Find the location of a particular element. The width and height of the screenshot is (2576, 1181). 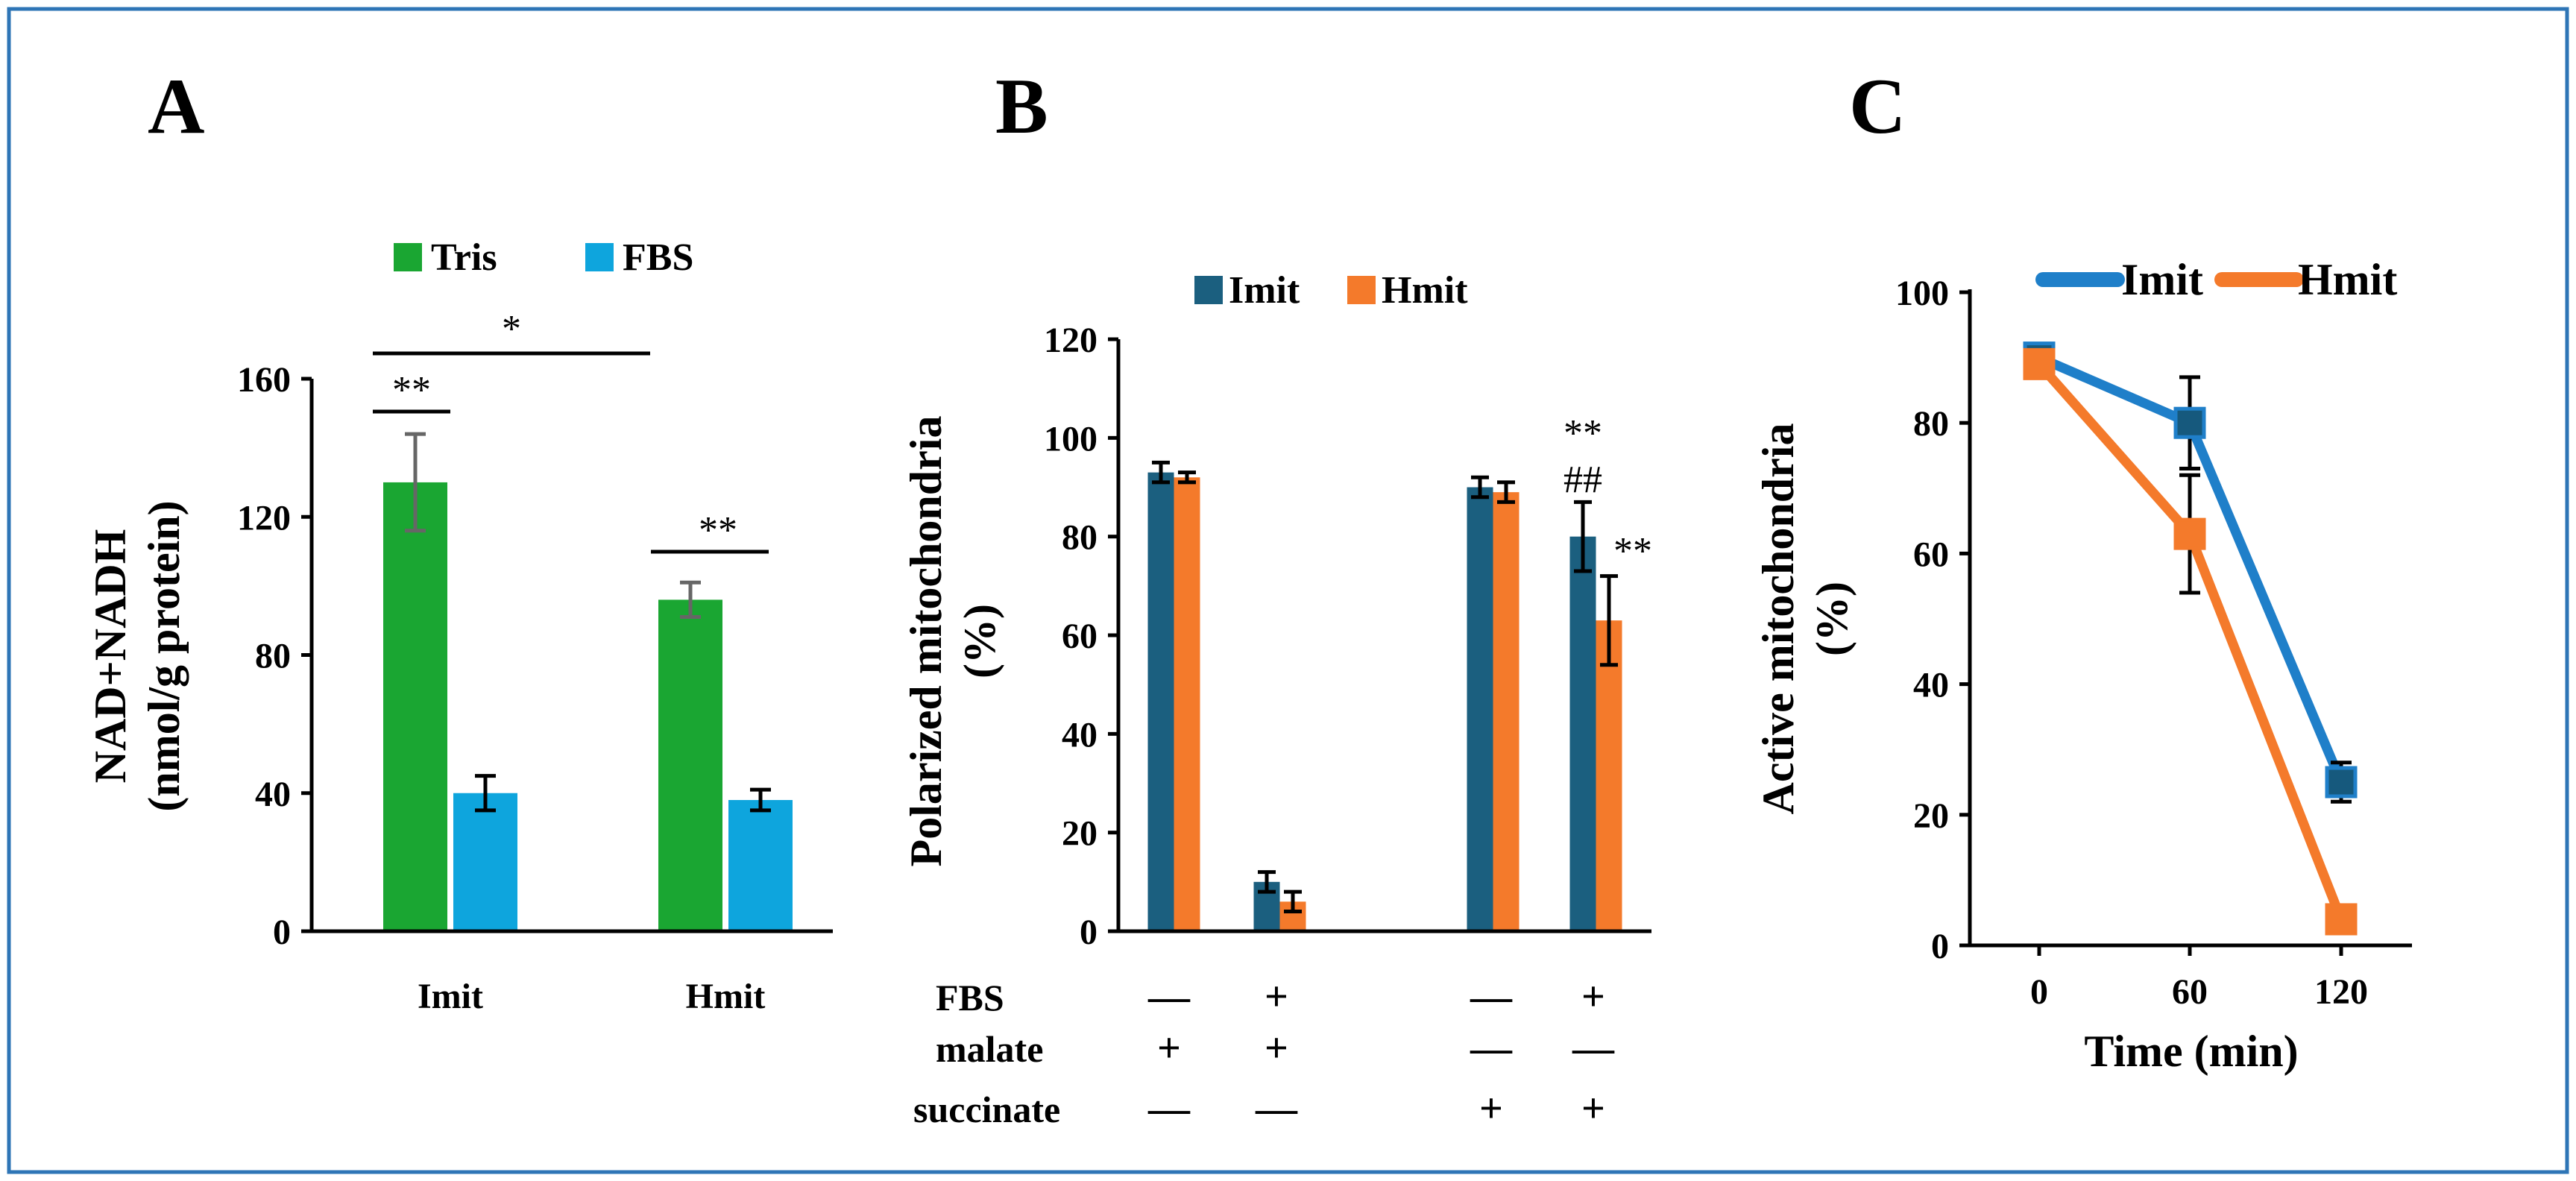

panel-c-y-ticks: 0 20 40 60 80 100 is located at coordinates (1933, 620).